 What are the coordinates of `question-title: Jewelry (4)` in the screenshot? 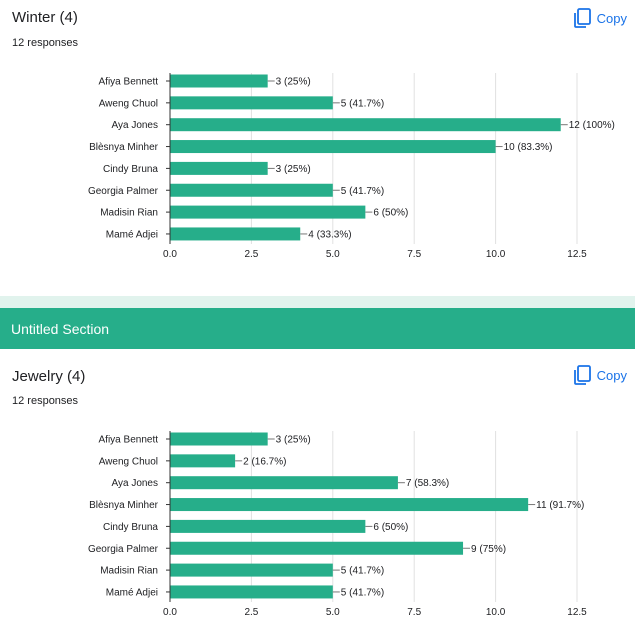 It's located at (49, 376).